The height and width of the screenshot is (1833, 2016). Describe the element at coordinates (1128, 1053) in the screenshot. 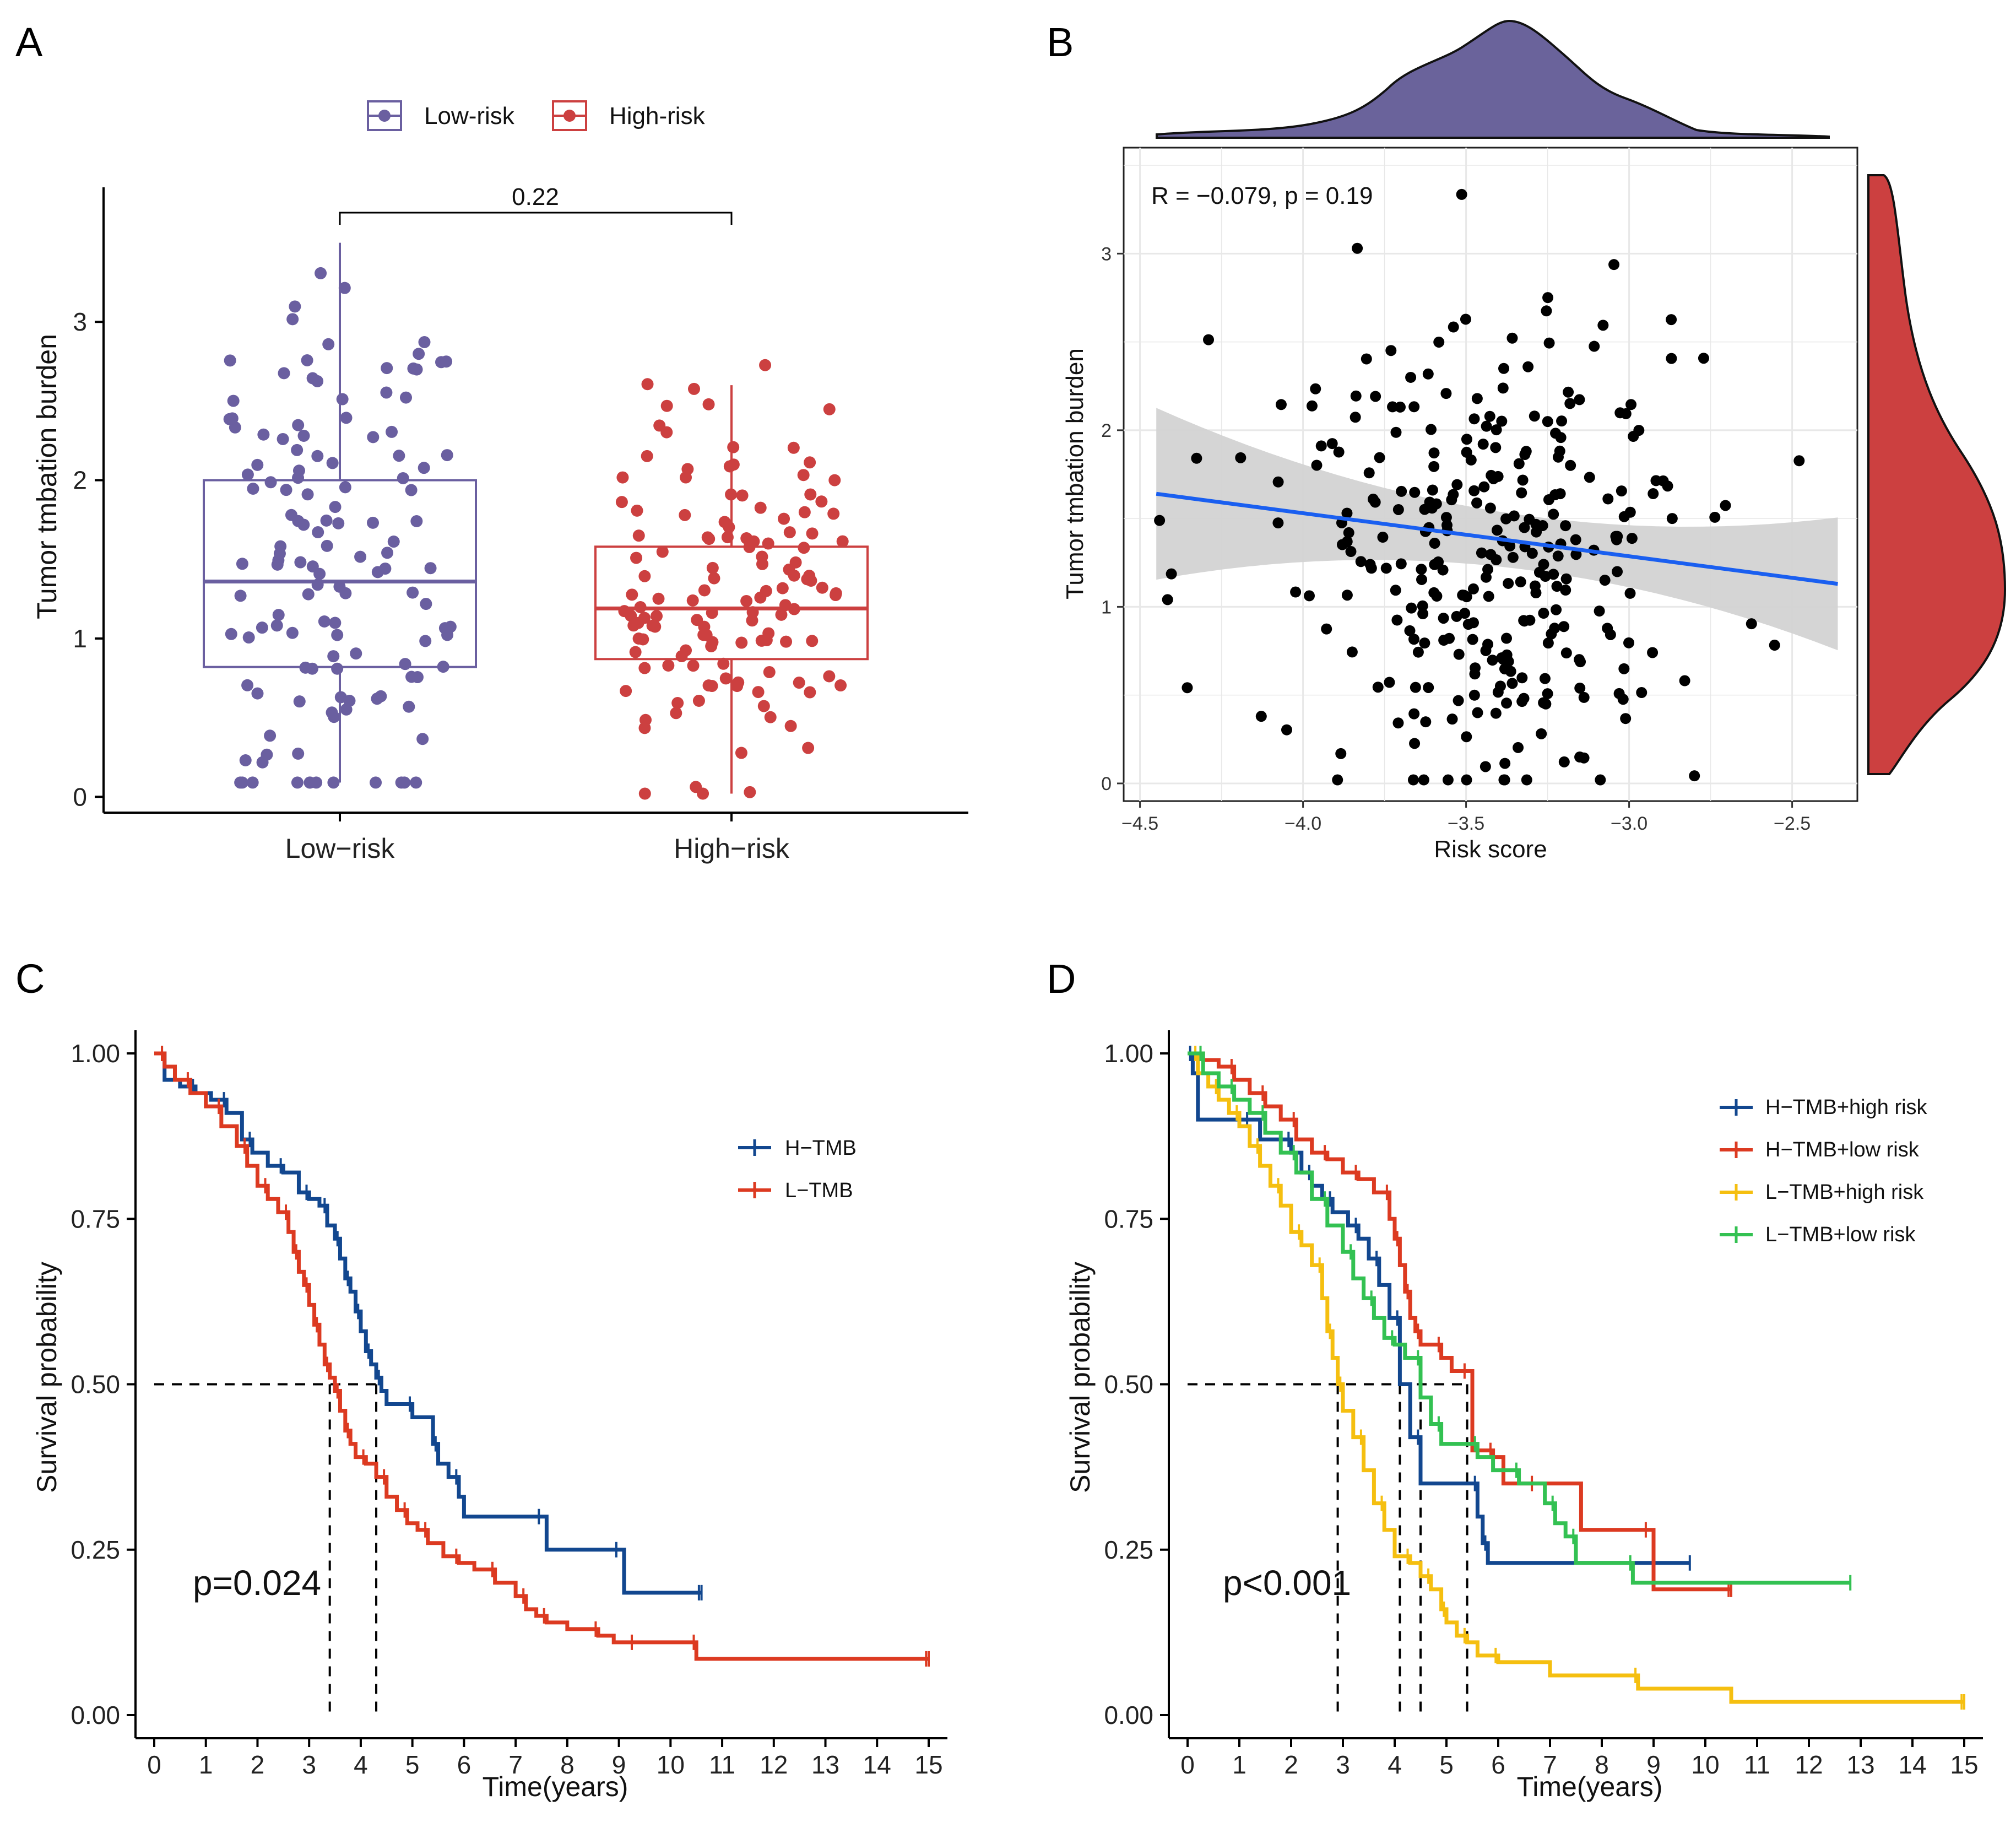

I see `y-tick-label: 1.00` at that location.